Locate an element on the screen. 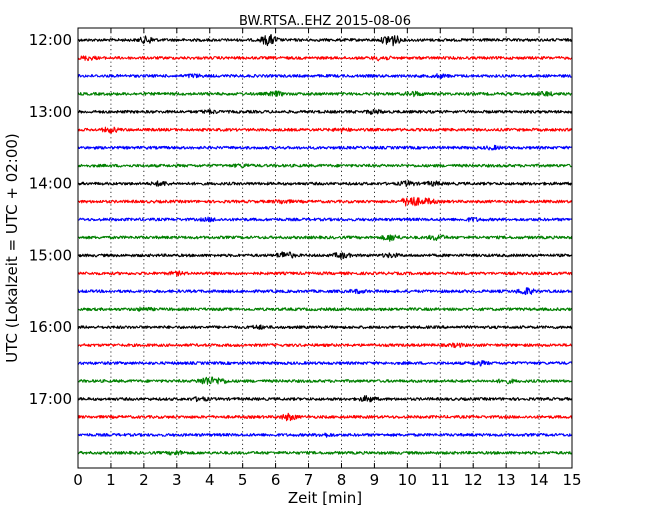 The height and width of the screenshot is (520, 650). x-tick-label-2: 2 is located at coordinates (144, 480).